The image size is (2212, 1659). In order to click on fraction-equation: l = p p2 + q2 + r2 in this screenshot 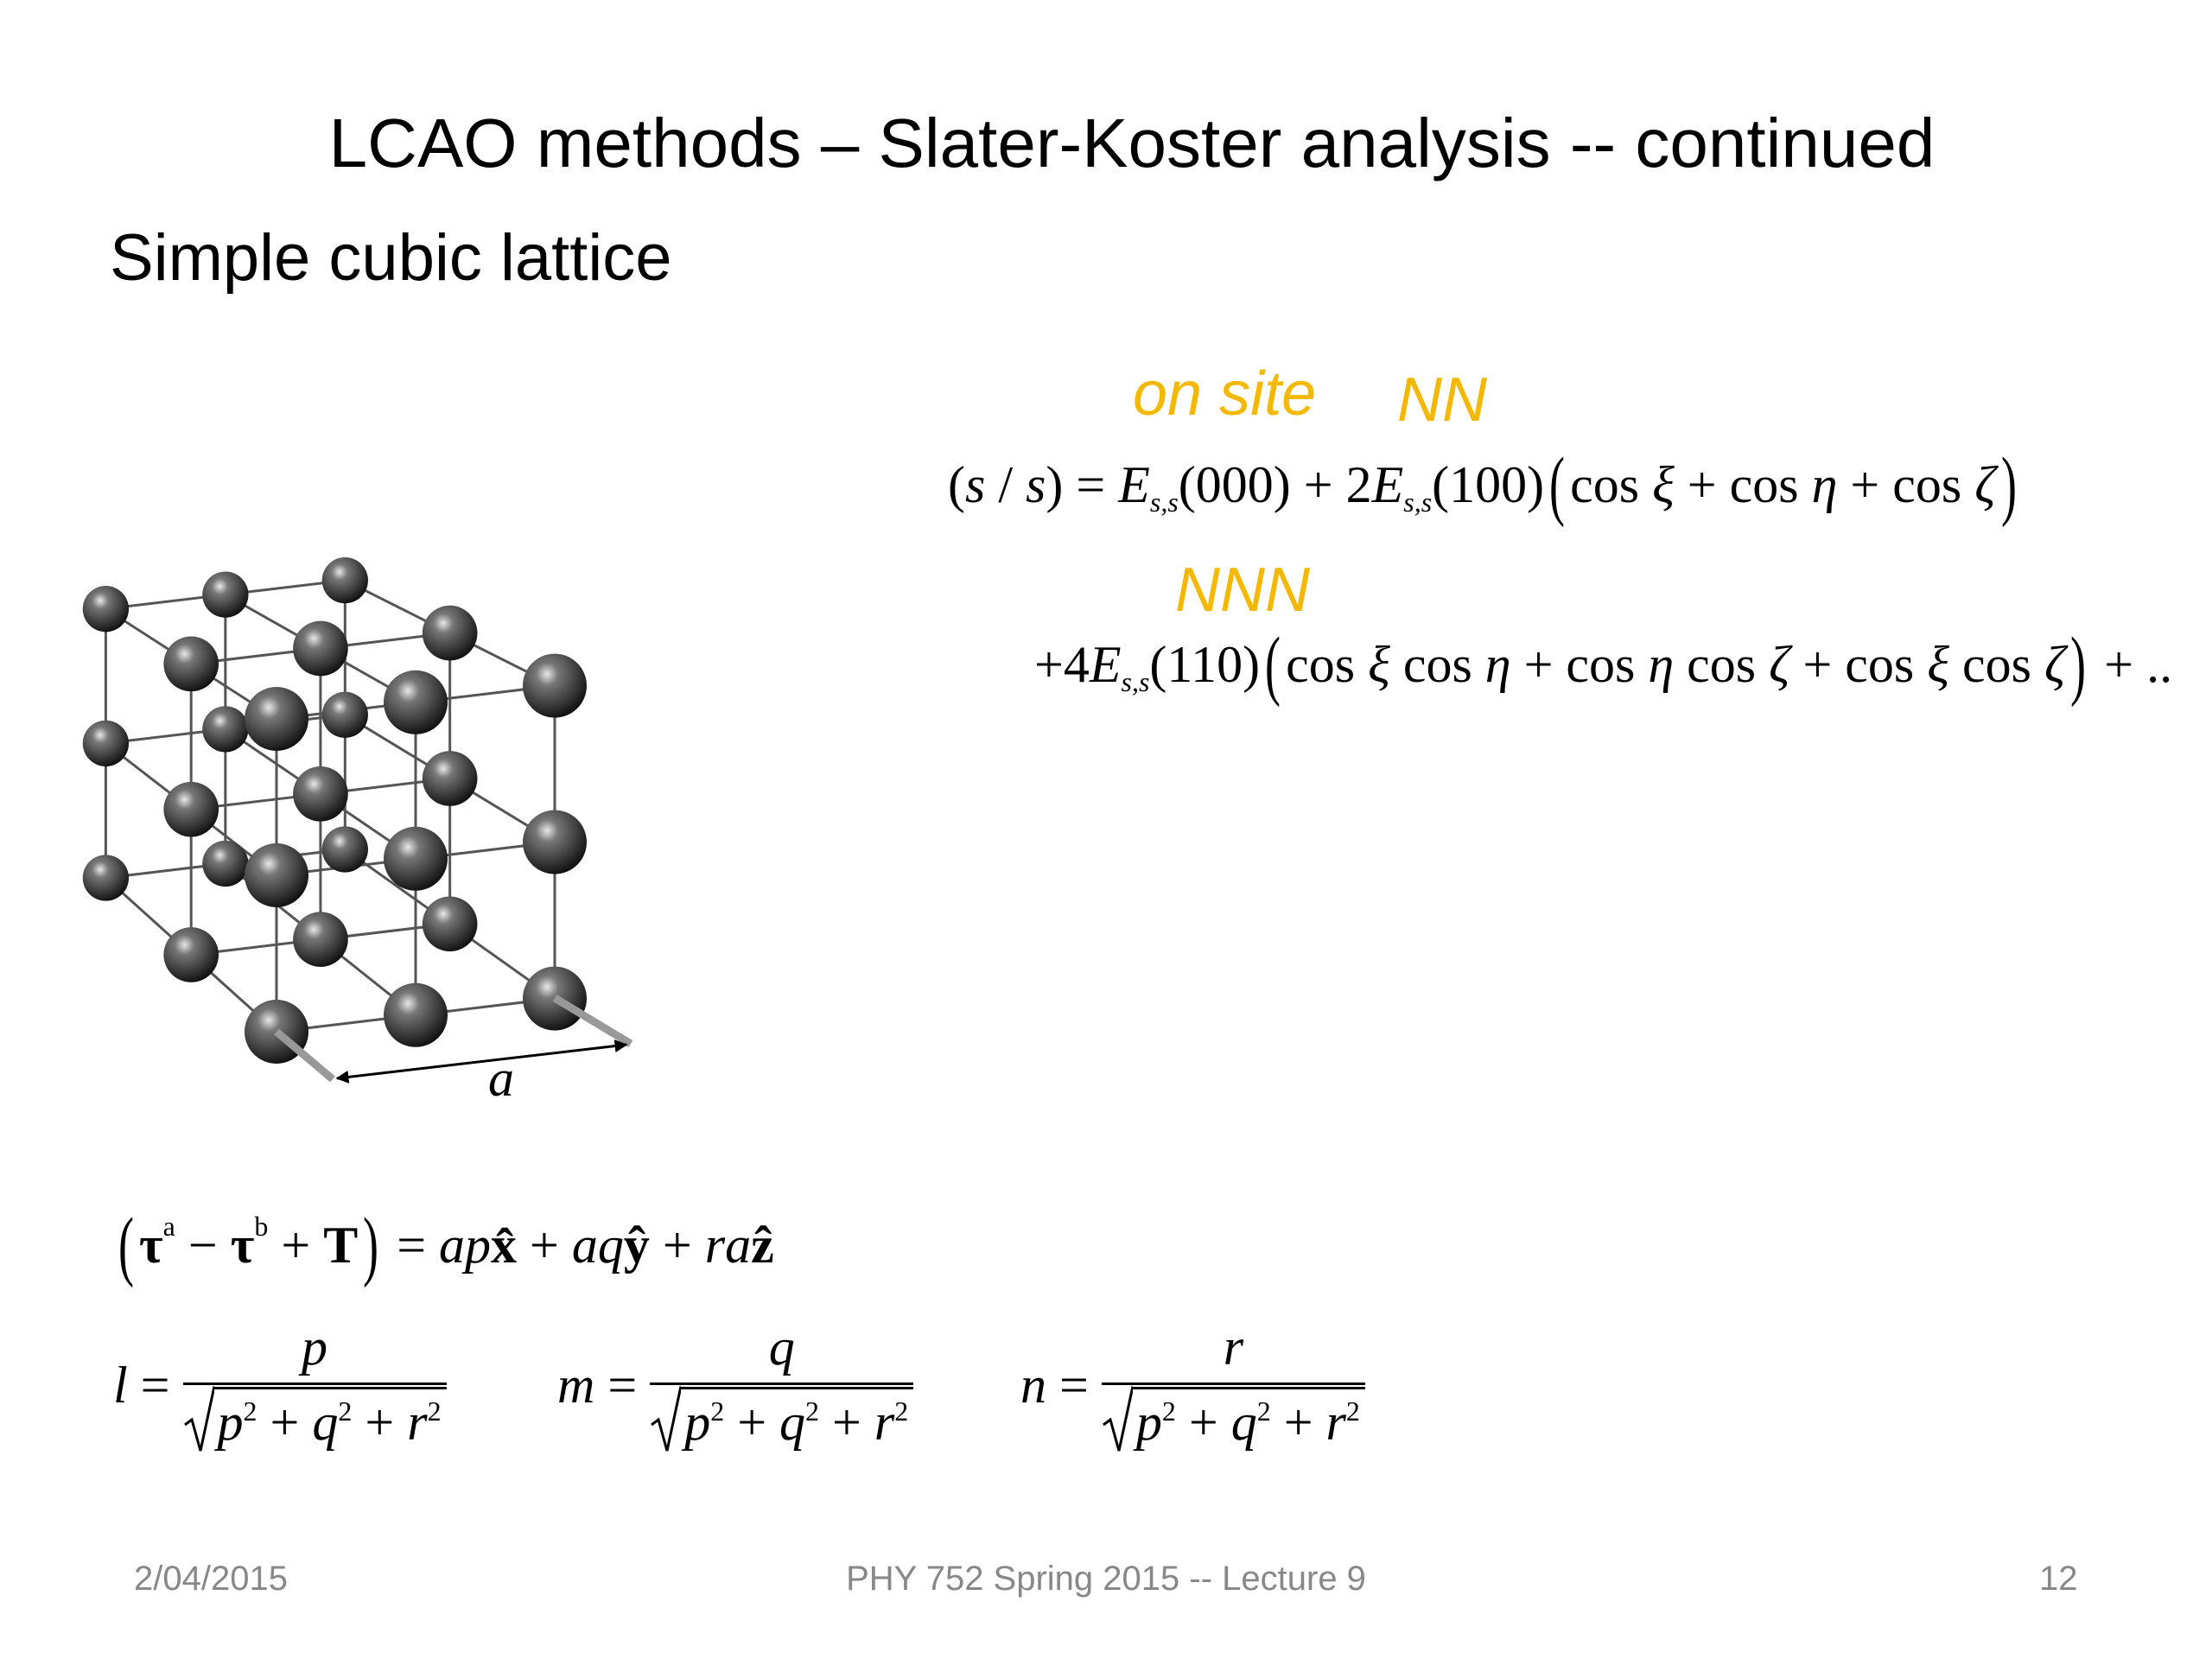, I will do `click(280, 1385)`.